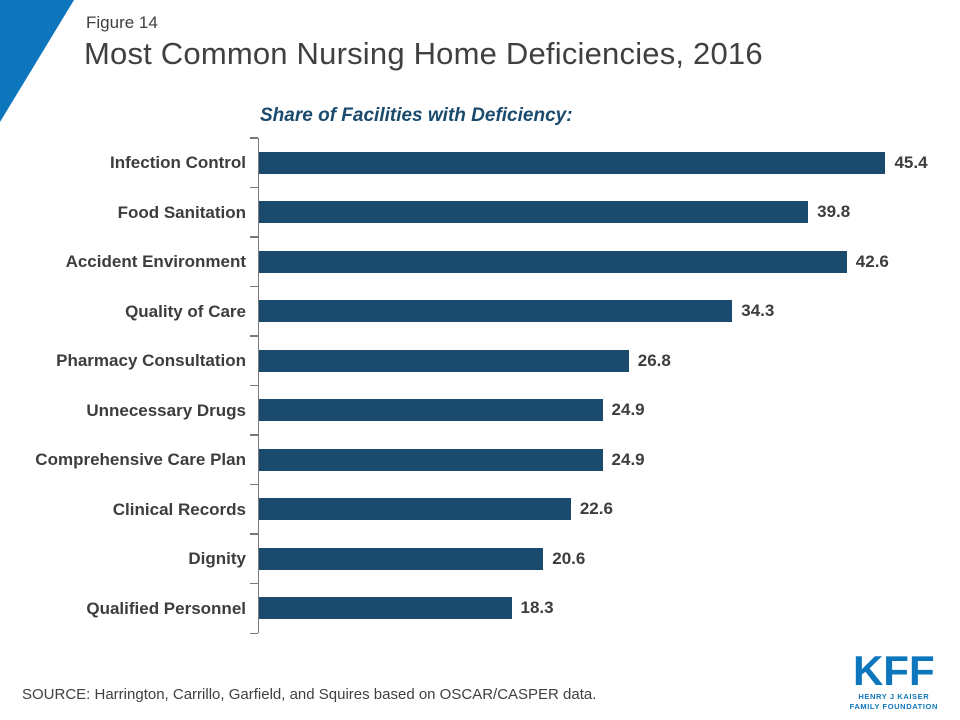 This screenshot has height=720, width=960. I want to click on category-label: Pharmacy Consultation, so click(151, 361).